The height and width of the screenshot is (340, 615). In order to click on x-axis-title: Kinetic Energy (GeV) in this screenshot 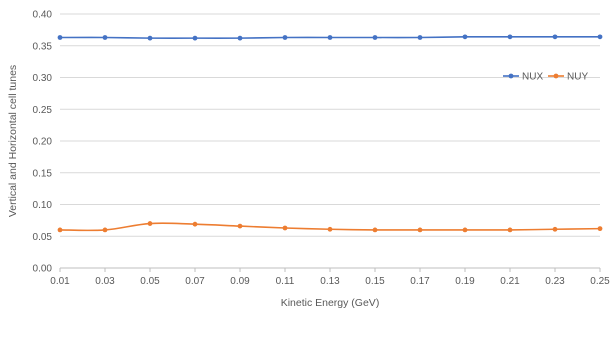, I will do `click(330, 303)`.